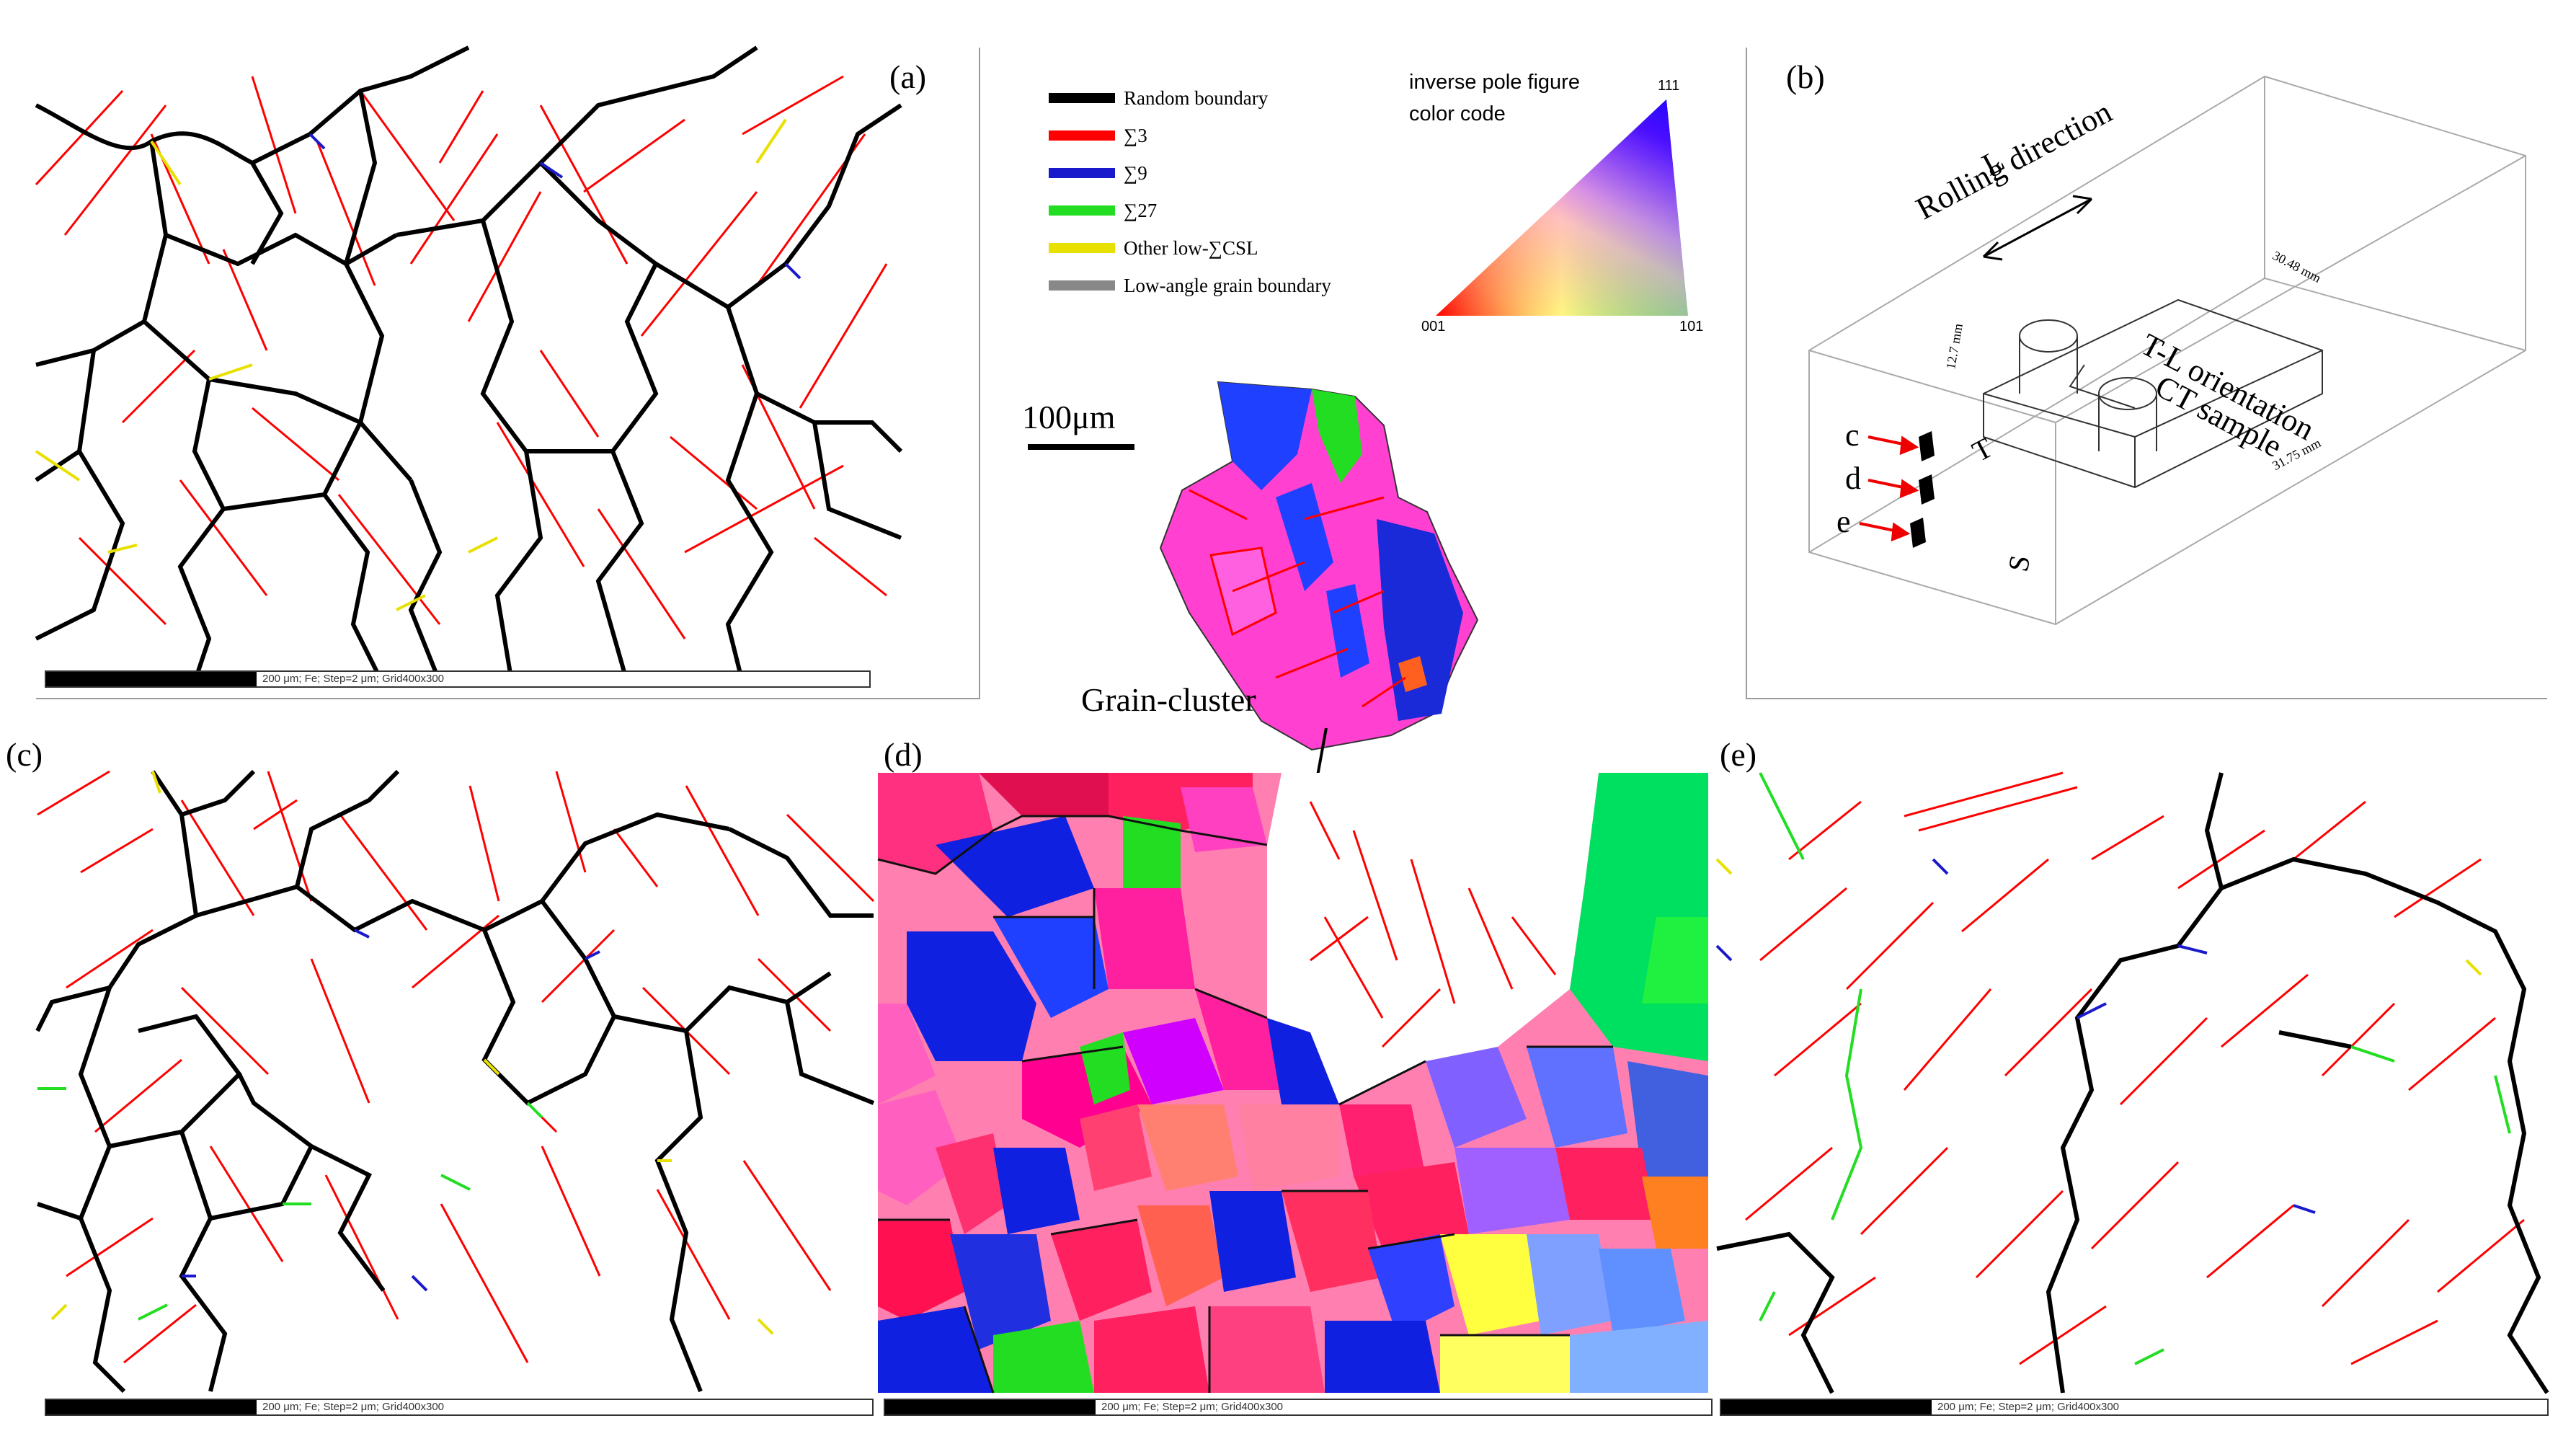 This screenshot has width=2576, height=1444. What do you see at coordinates (1292, 1083) in the screenshot?
I see `panel-d-orientation-map` at bounding box center [1292, 1083].